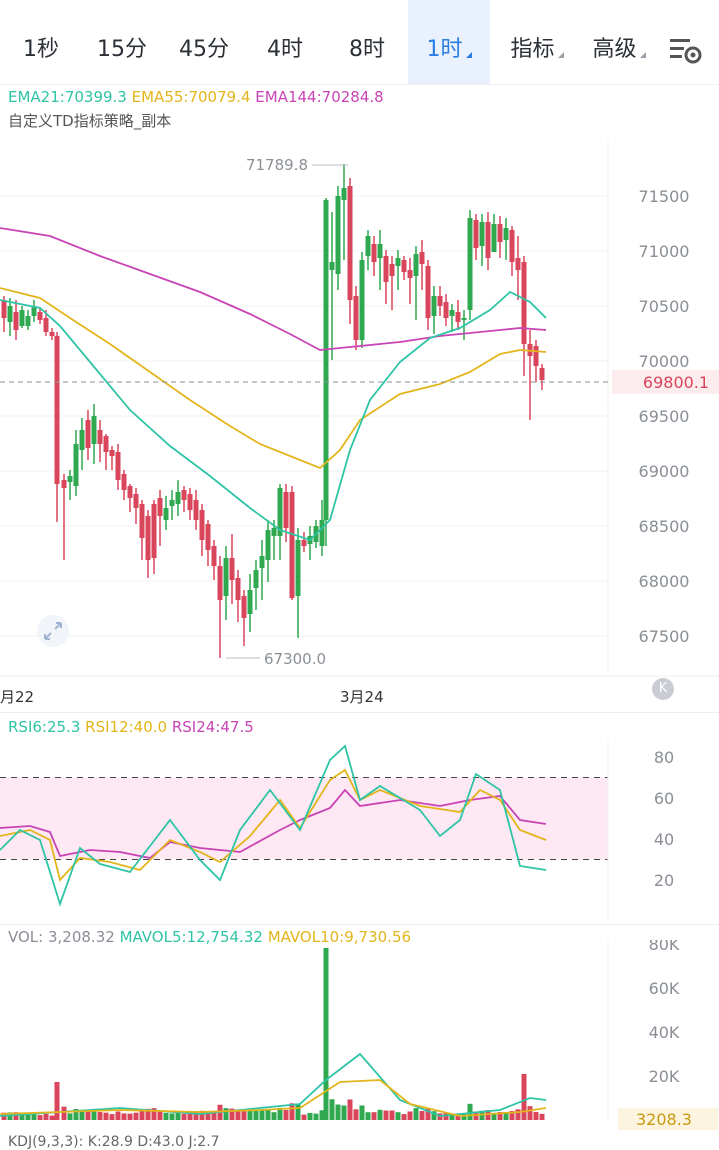 This screenshot has width=719, height=1150. Describe the element at coordinates (131, 727) in the screenshot. I see `rsi-legend: RSI6:25.3 RSI12:40.0 RSI24:47.5` at that location.